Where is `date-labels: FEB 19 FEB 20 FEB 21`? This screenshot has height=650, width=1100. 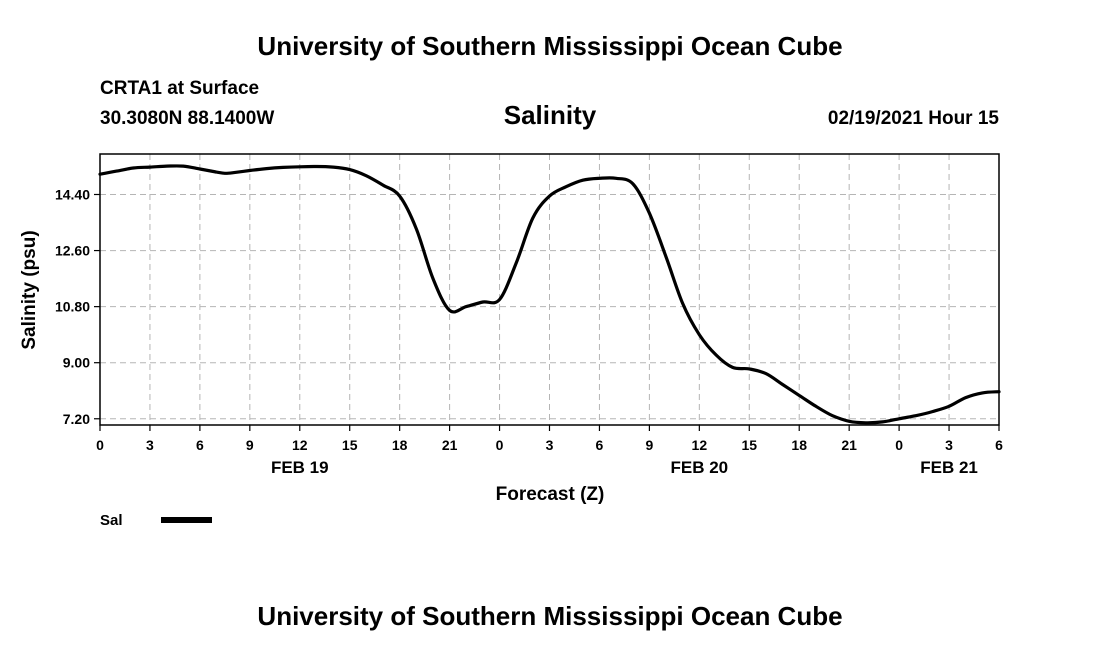 date-labels: FEB 19 FEB 20 FEB 21 is located at coordinates (624, 467).